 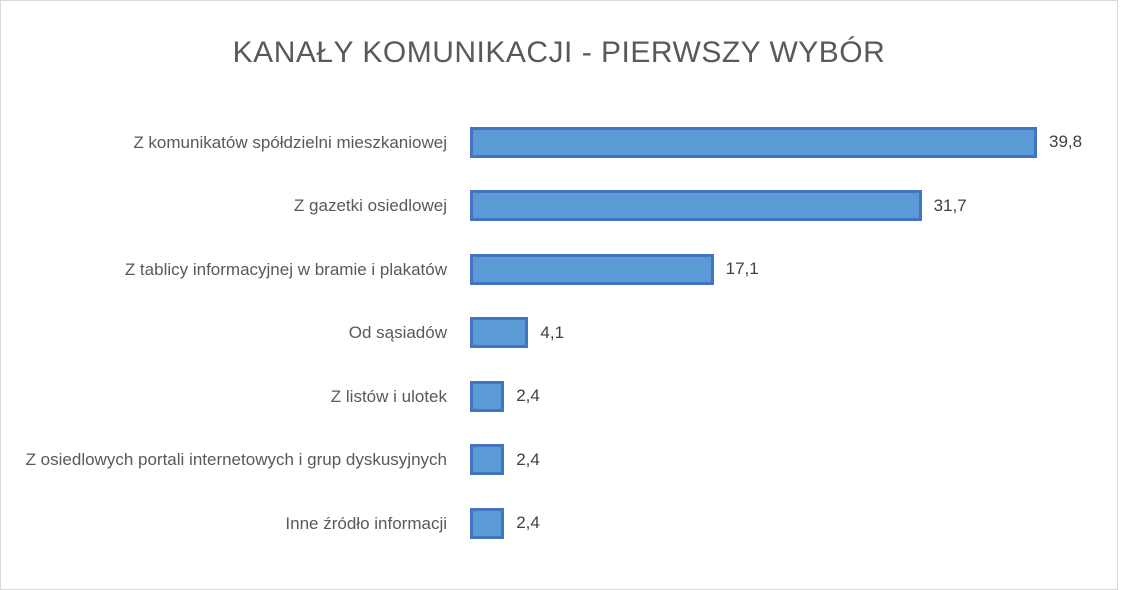 What do you see at coordinates (366, 523) in the screenshot?
I see `category-label: Inne źródło informacji` at bounding box center [366, 523].